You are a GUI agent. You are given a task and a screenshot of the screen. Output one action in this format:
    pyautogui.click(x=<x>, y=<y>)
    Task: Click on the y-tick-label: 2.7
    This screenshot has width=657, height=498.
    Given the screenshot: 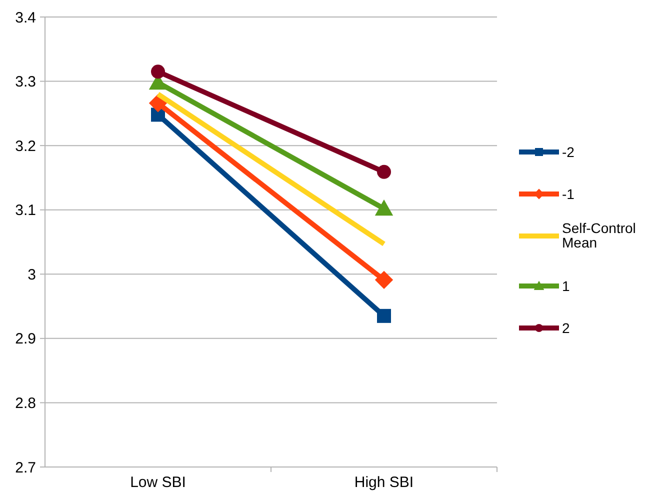 What is the action you would take?
    pyautogui.click(x=25, y=467)
    